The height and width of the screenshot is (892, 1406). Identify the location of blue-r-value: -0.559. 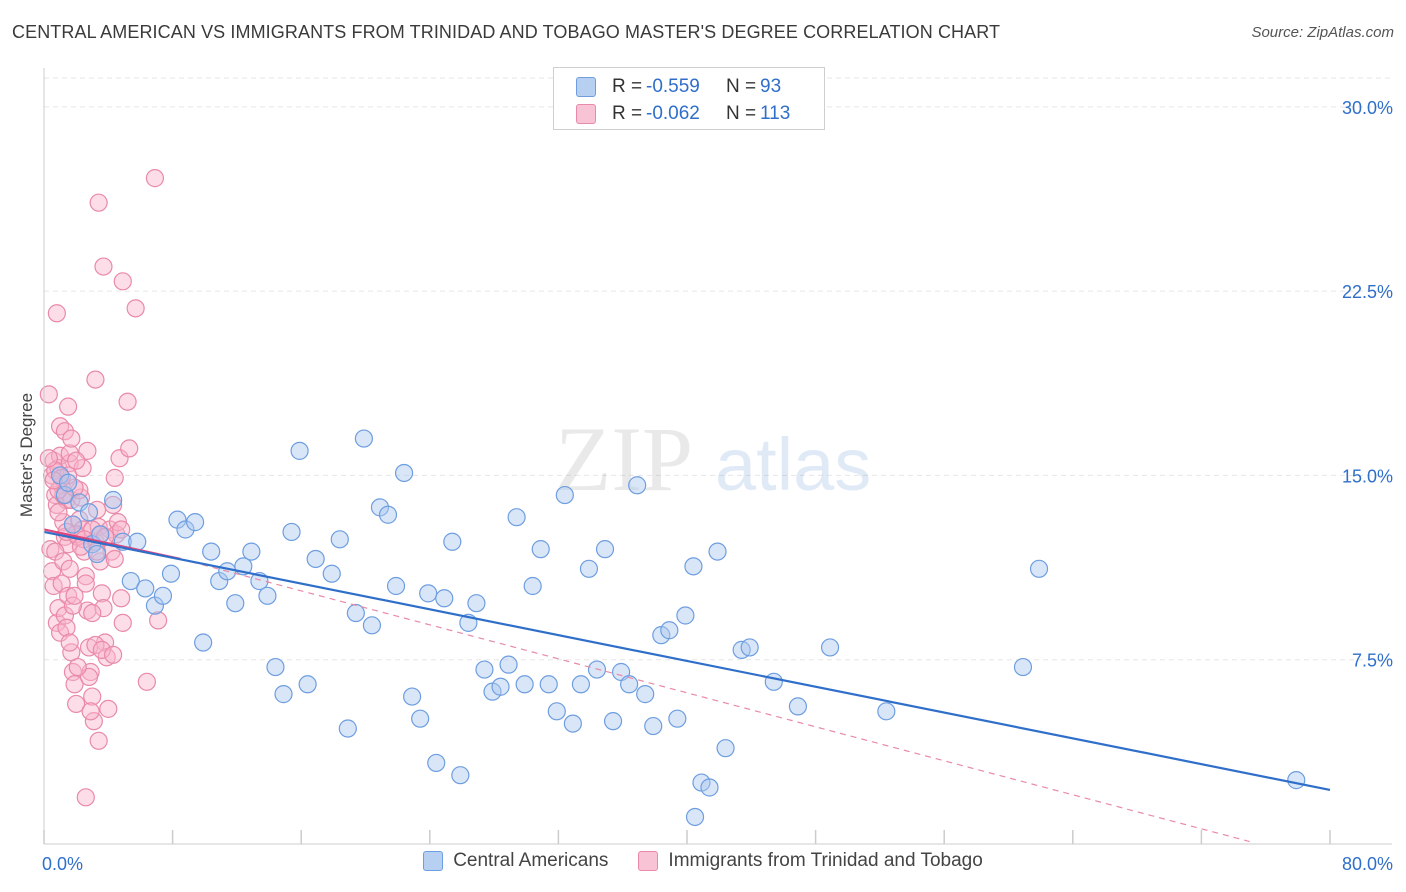
(673, 86).